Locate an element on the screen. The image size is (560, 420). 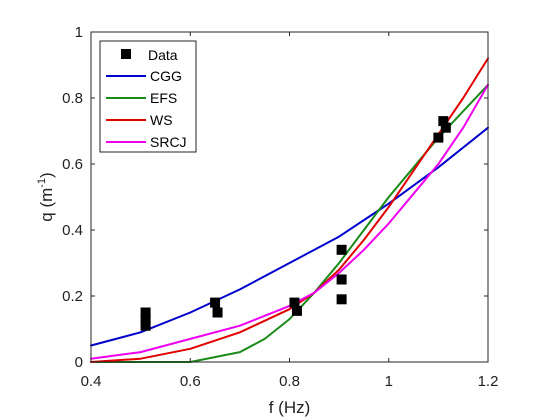
y-axis-label: q (m-1) is located at coordinates (46, 196).